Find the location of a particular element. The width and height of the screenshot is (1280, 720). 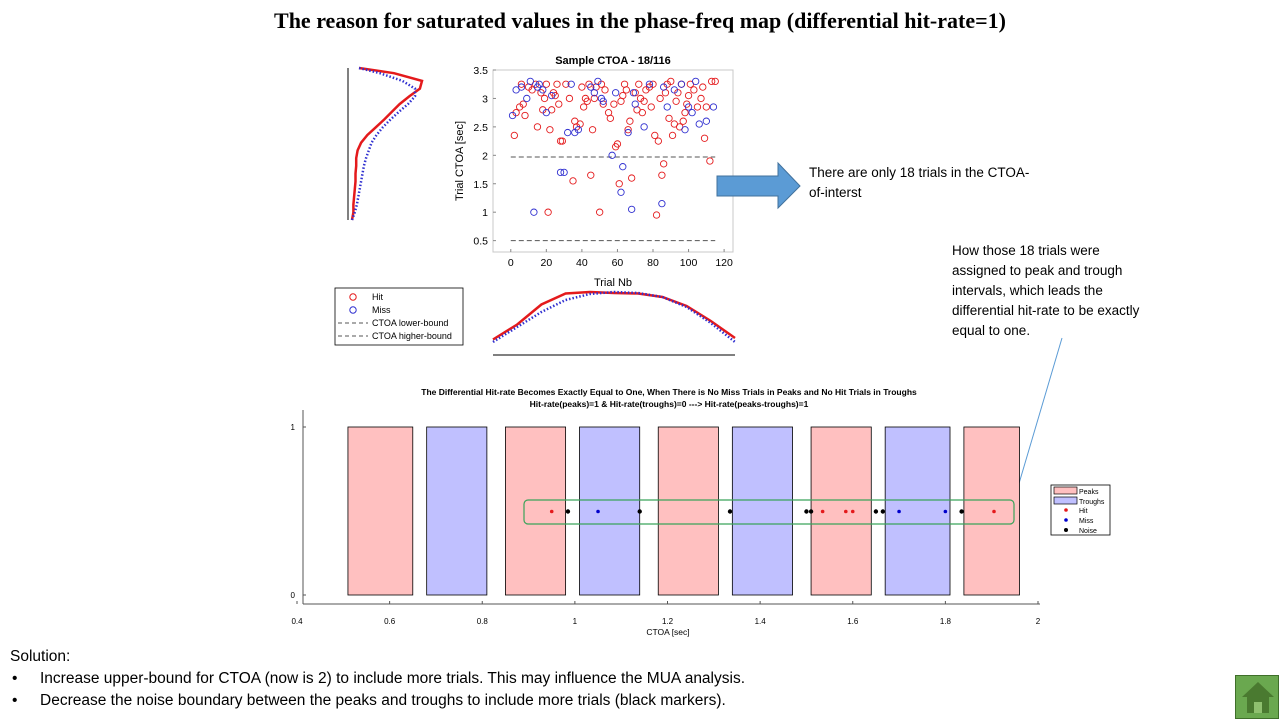

scatter-plot: 0 20 40 60 80 100 120 0.5 1 1.5 2 2.5 3 3.5 is located at coordinates (603, 167).